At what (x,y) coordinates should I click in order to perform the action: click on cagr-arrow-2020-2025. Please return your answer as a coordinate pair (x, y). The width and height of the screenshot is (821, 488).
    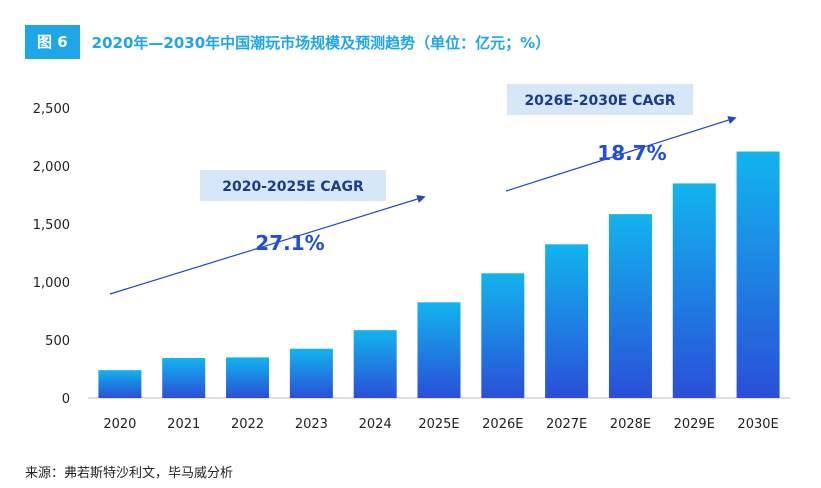
    Looking at the image, I should click on (267, 244).